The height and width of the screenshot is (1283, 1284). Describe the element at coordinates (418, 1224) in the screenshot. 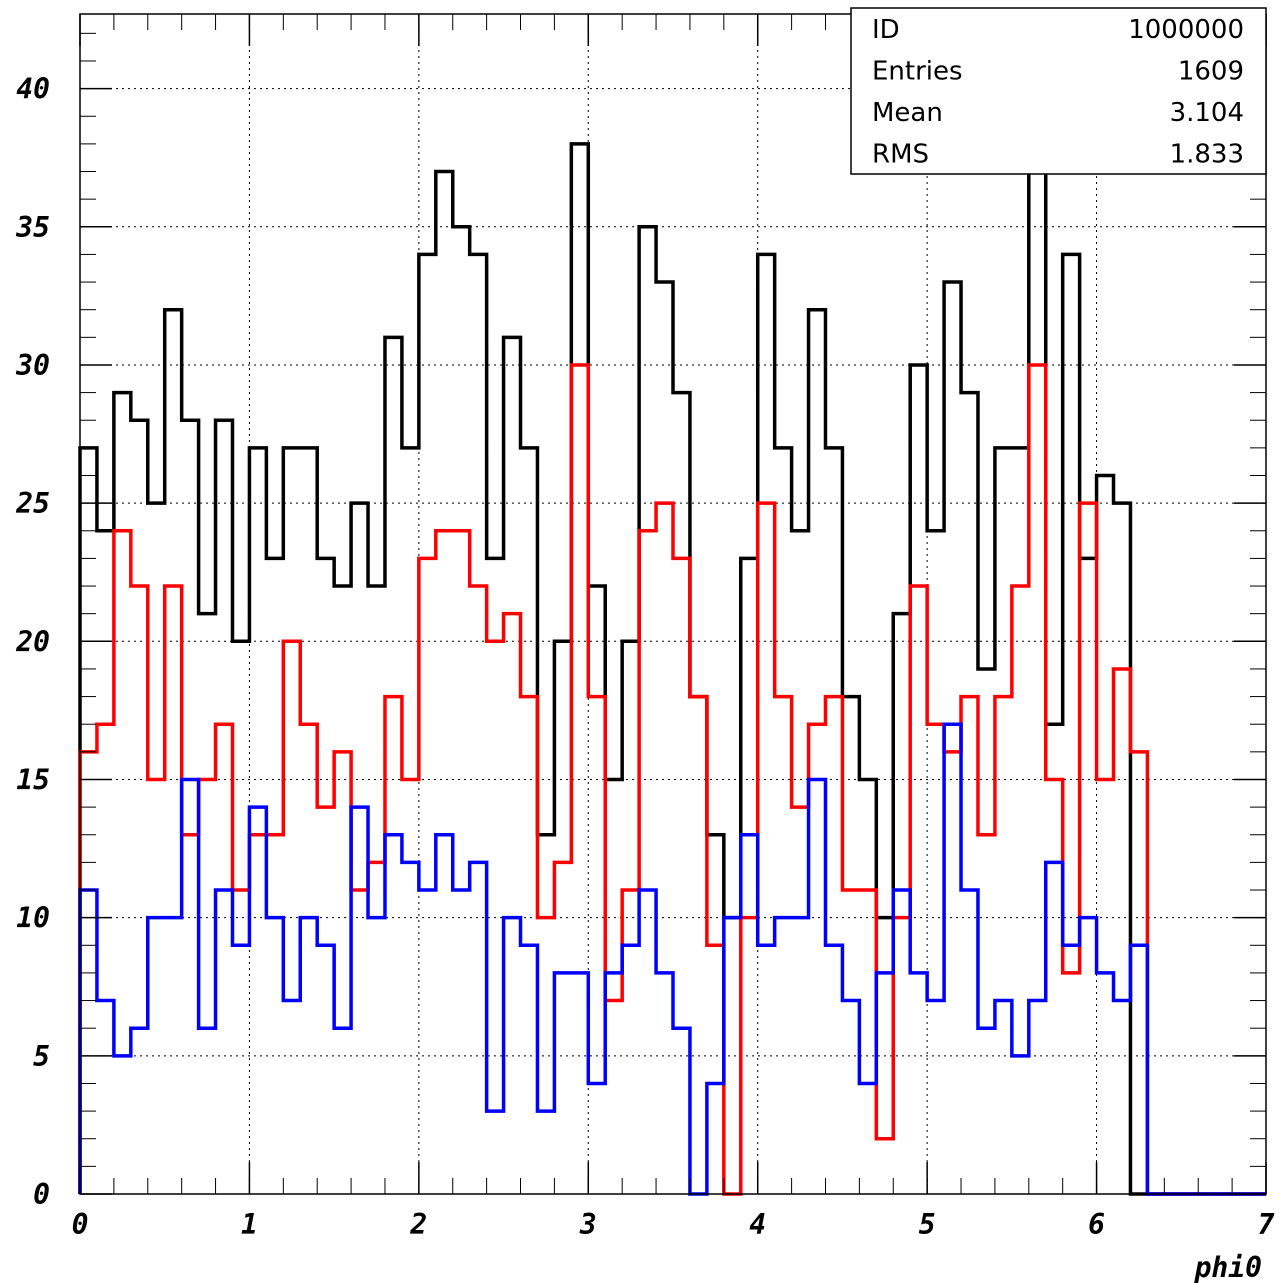

I see `x-tick-label: 2` at that location.